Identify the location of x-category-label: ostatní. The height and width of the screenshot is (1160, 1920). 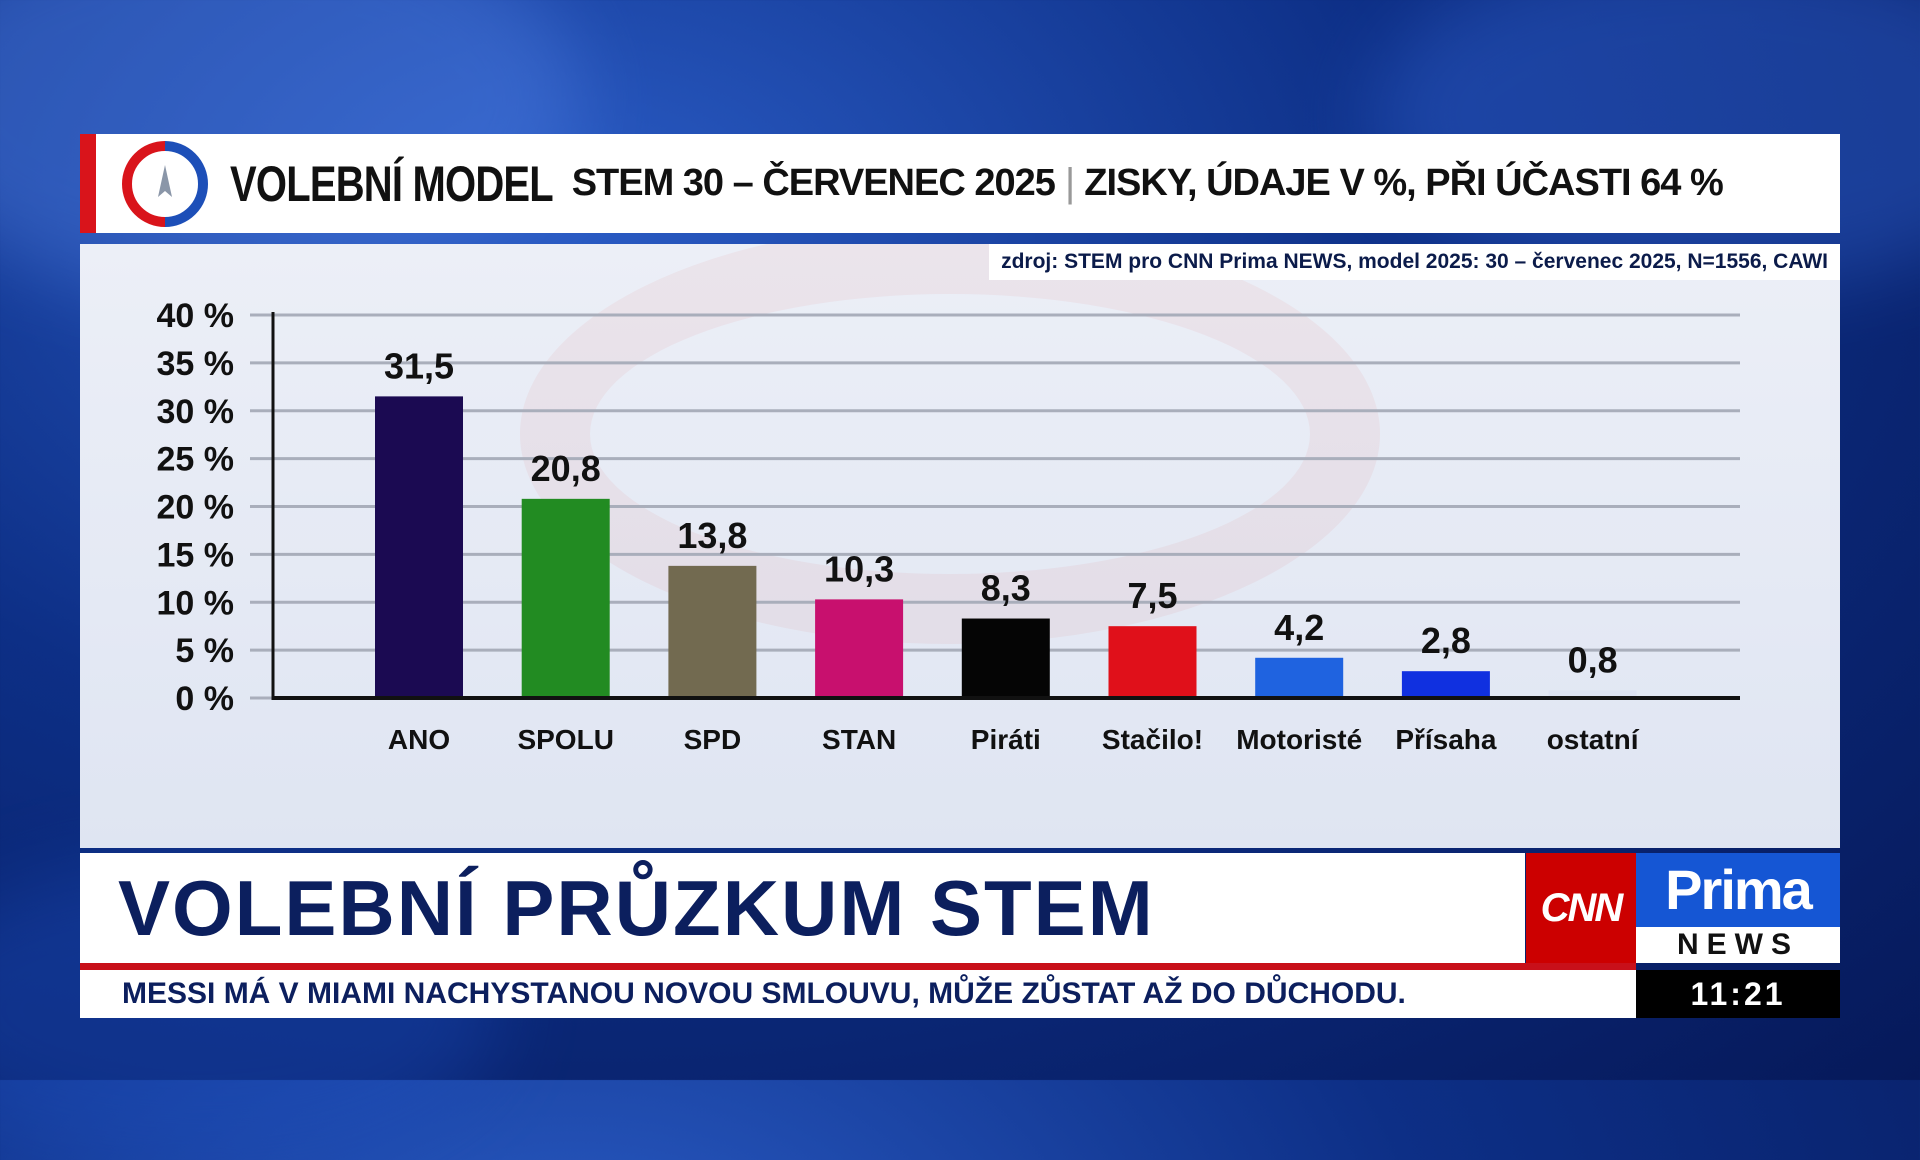
(1593, 739).